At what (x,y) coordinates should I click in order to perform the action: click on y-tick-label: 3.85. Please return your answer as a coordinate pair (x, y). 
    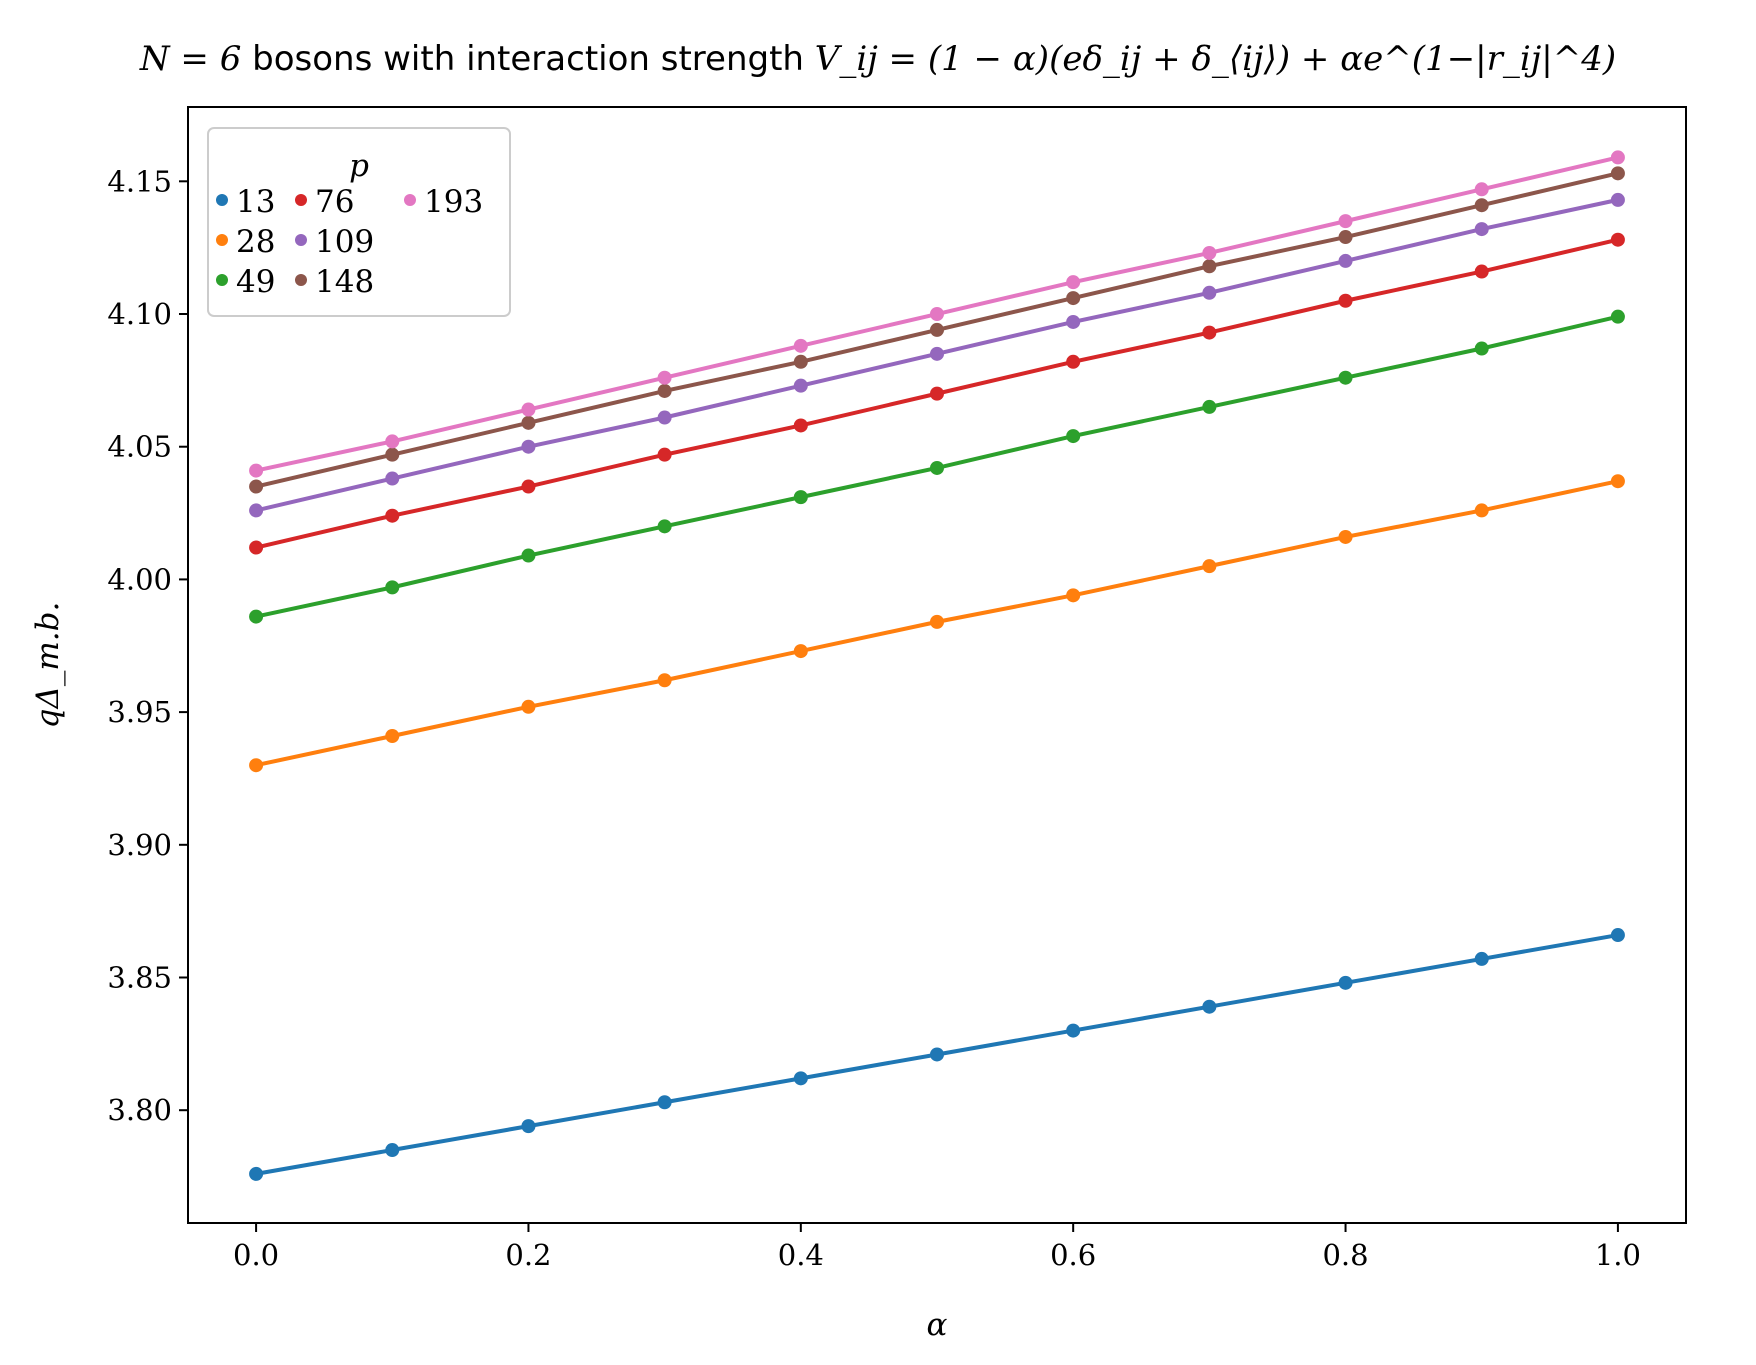
    Looking at the image, I should click on (139, 978).